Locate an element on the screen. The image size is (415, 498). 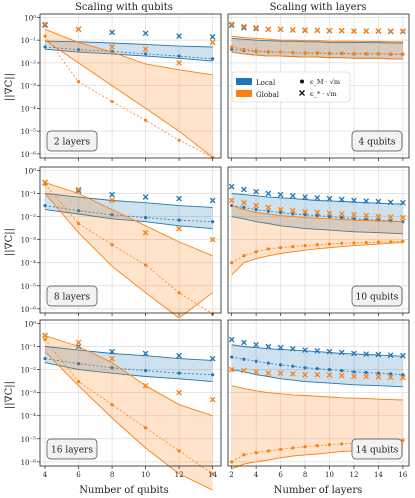
legend-swatch-global is located at coordinates (244, 93).